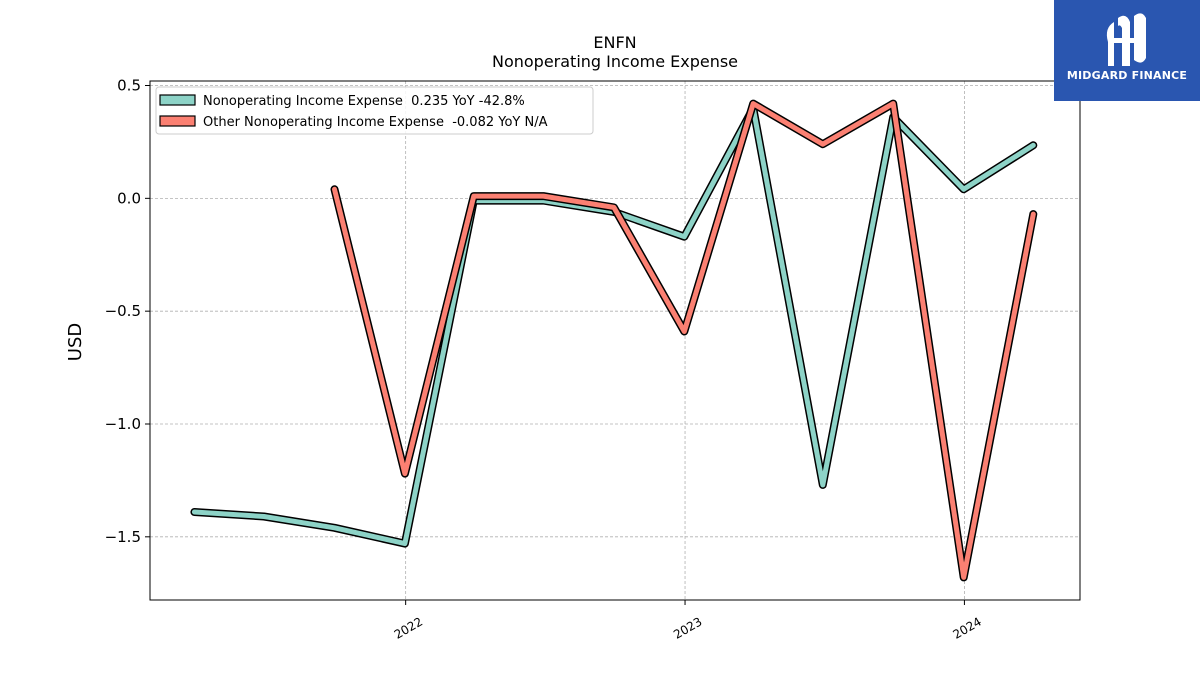 The image size is (1200, 675). Describe the element at coordinates (408, 627) in the screenshot. I see `x-tick-label: 2022` at that location.